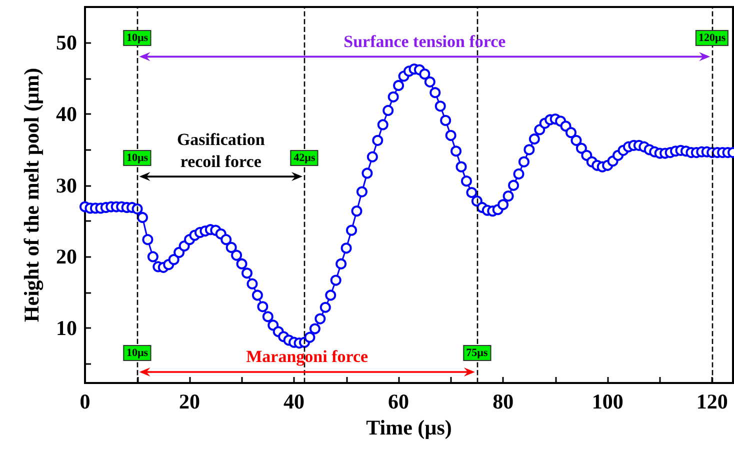  Describe the element at coordinates (712, 402) in the screenshot. I see `x-tick-label: 120` at that location.